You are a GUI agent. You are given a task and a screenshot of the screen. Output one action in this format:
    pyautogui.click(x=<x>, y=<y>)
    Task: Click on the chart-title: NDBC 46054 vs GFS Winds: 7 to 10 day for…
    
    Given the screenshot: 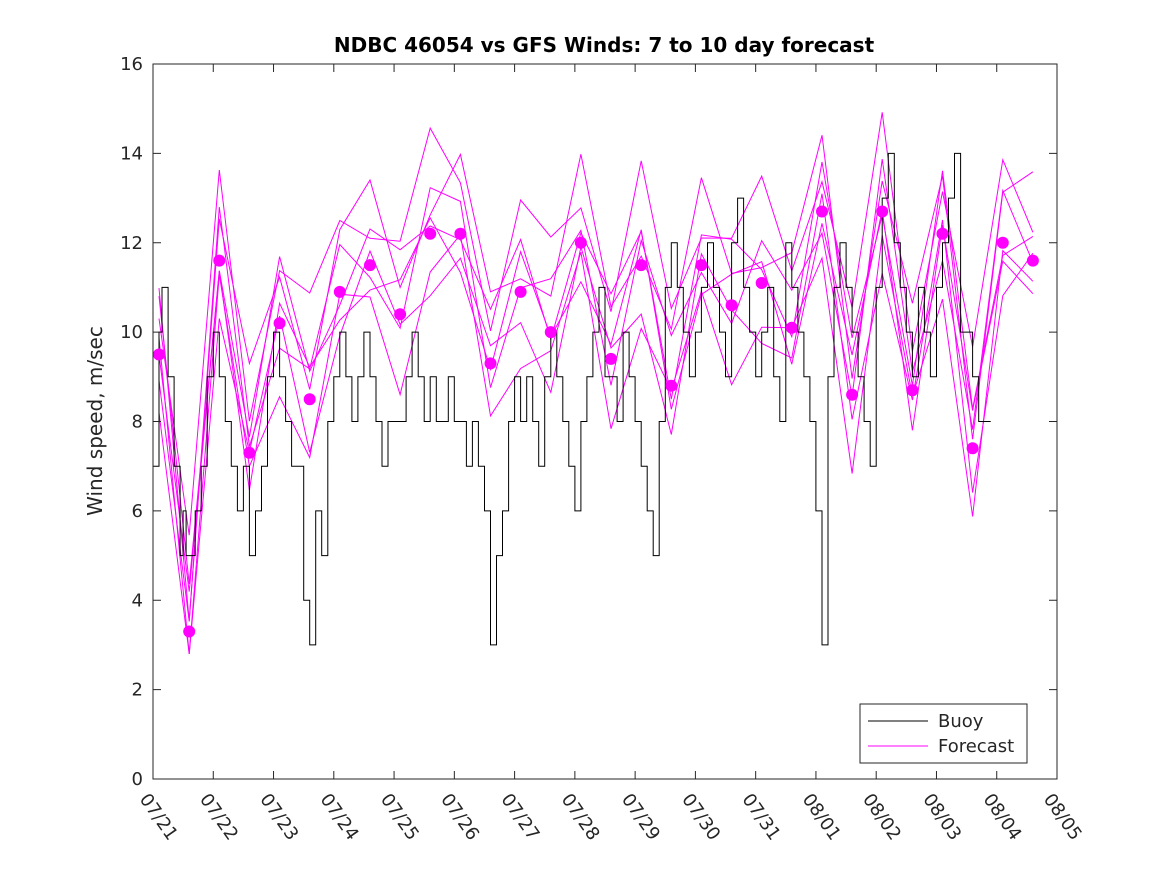 What is the action you would take?
    pyautogui.click(x=604, y=45)
    